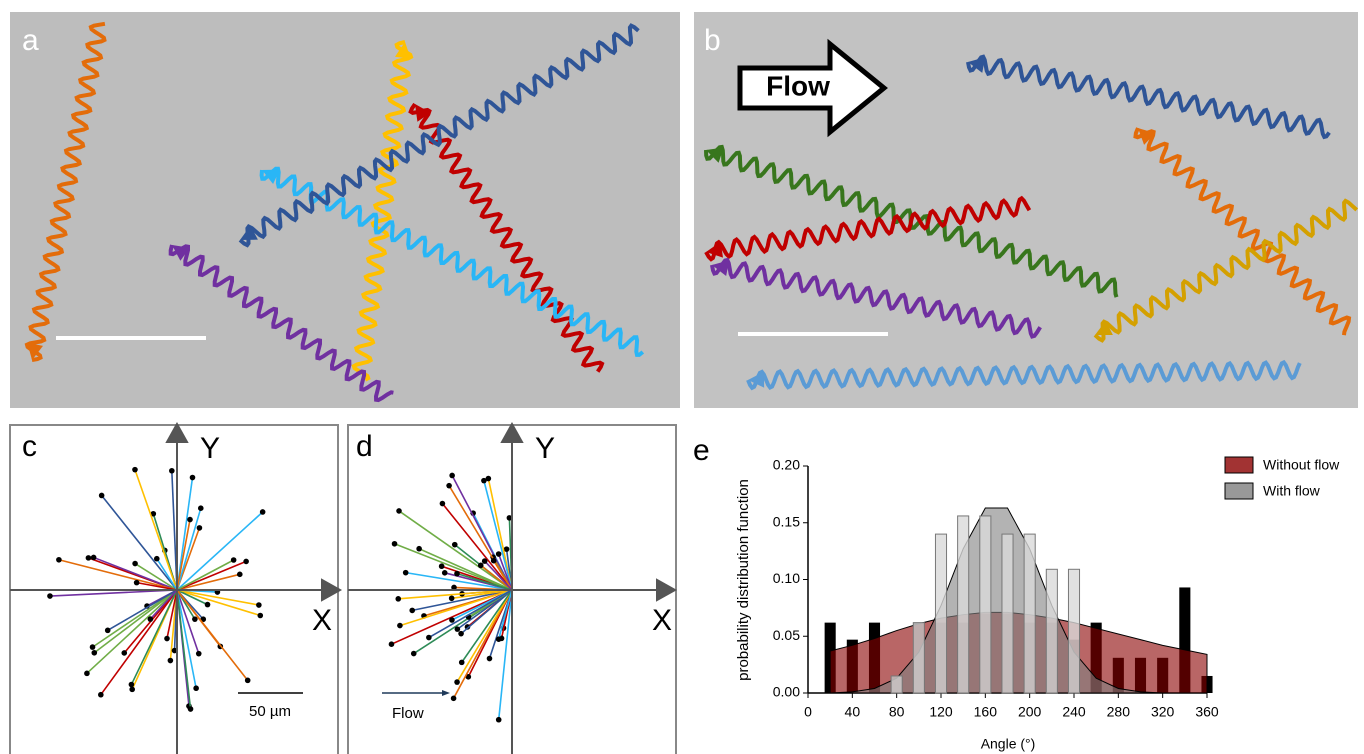 The height and width of the screenshot is (754, 1364). Describe the element at coordinates (1074, 712) in the screenshot. I see `x-tick-label: 240` at that location.